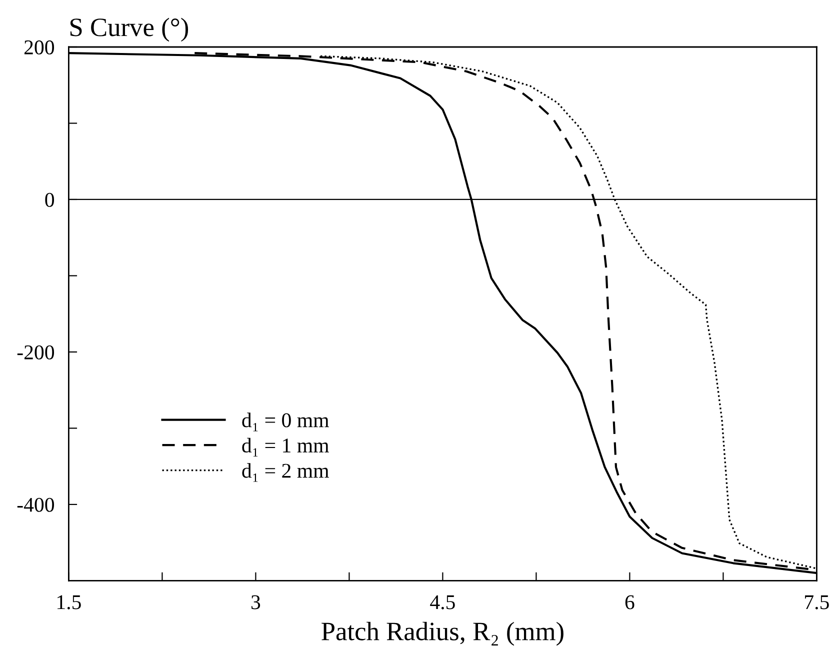 The height and width of the screenshot is (659, 835). What do you see at coordinates (49, 199) in the screenshot?
I see `y-tick-label: 0` at bounding box center [49, 199].